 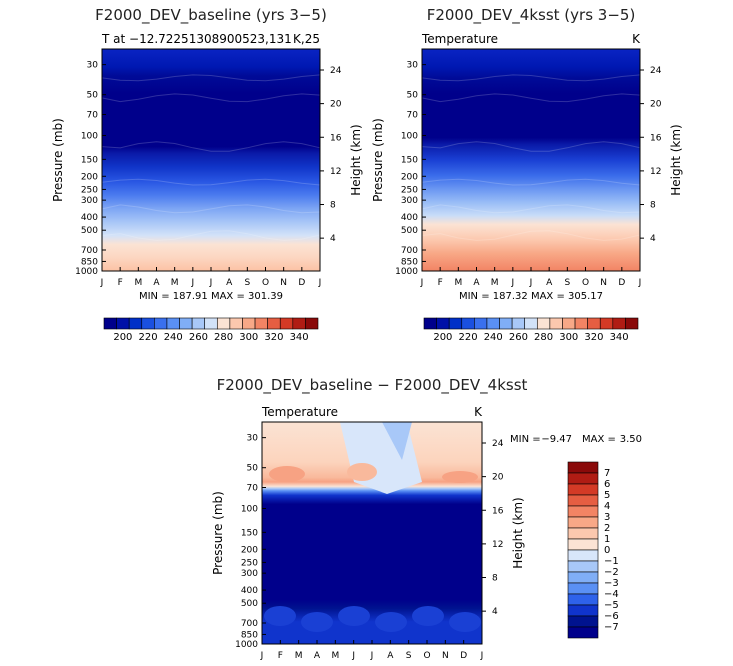 I want to click on left-subtitle: Temperature, so click(x=459, y=39).